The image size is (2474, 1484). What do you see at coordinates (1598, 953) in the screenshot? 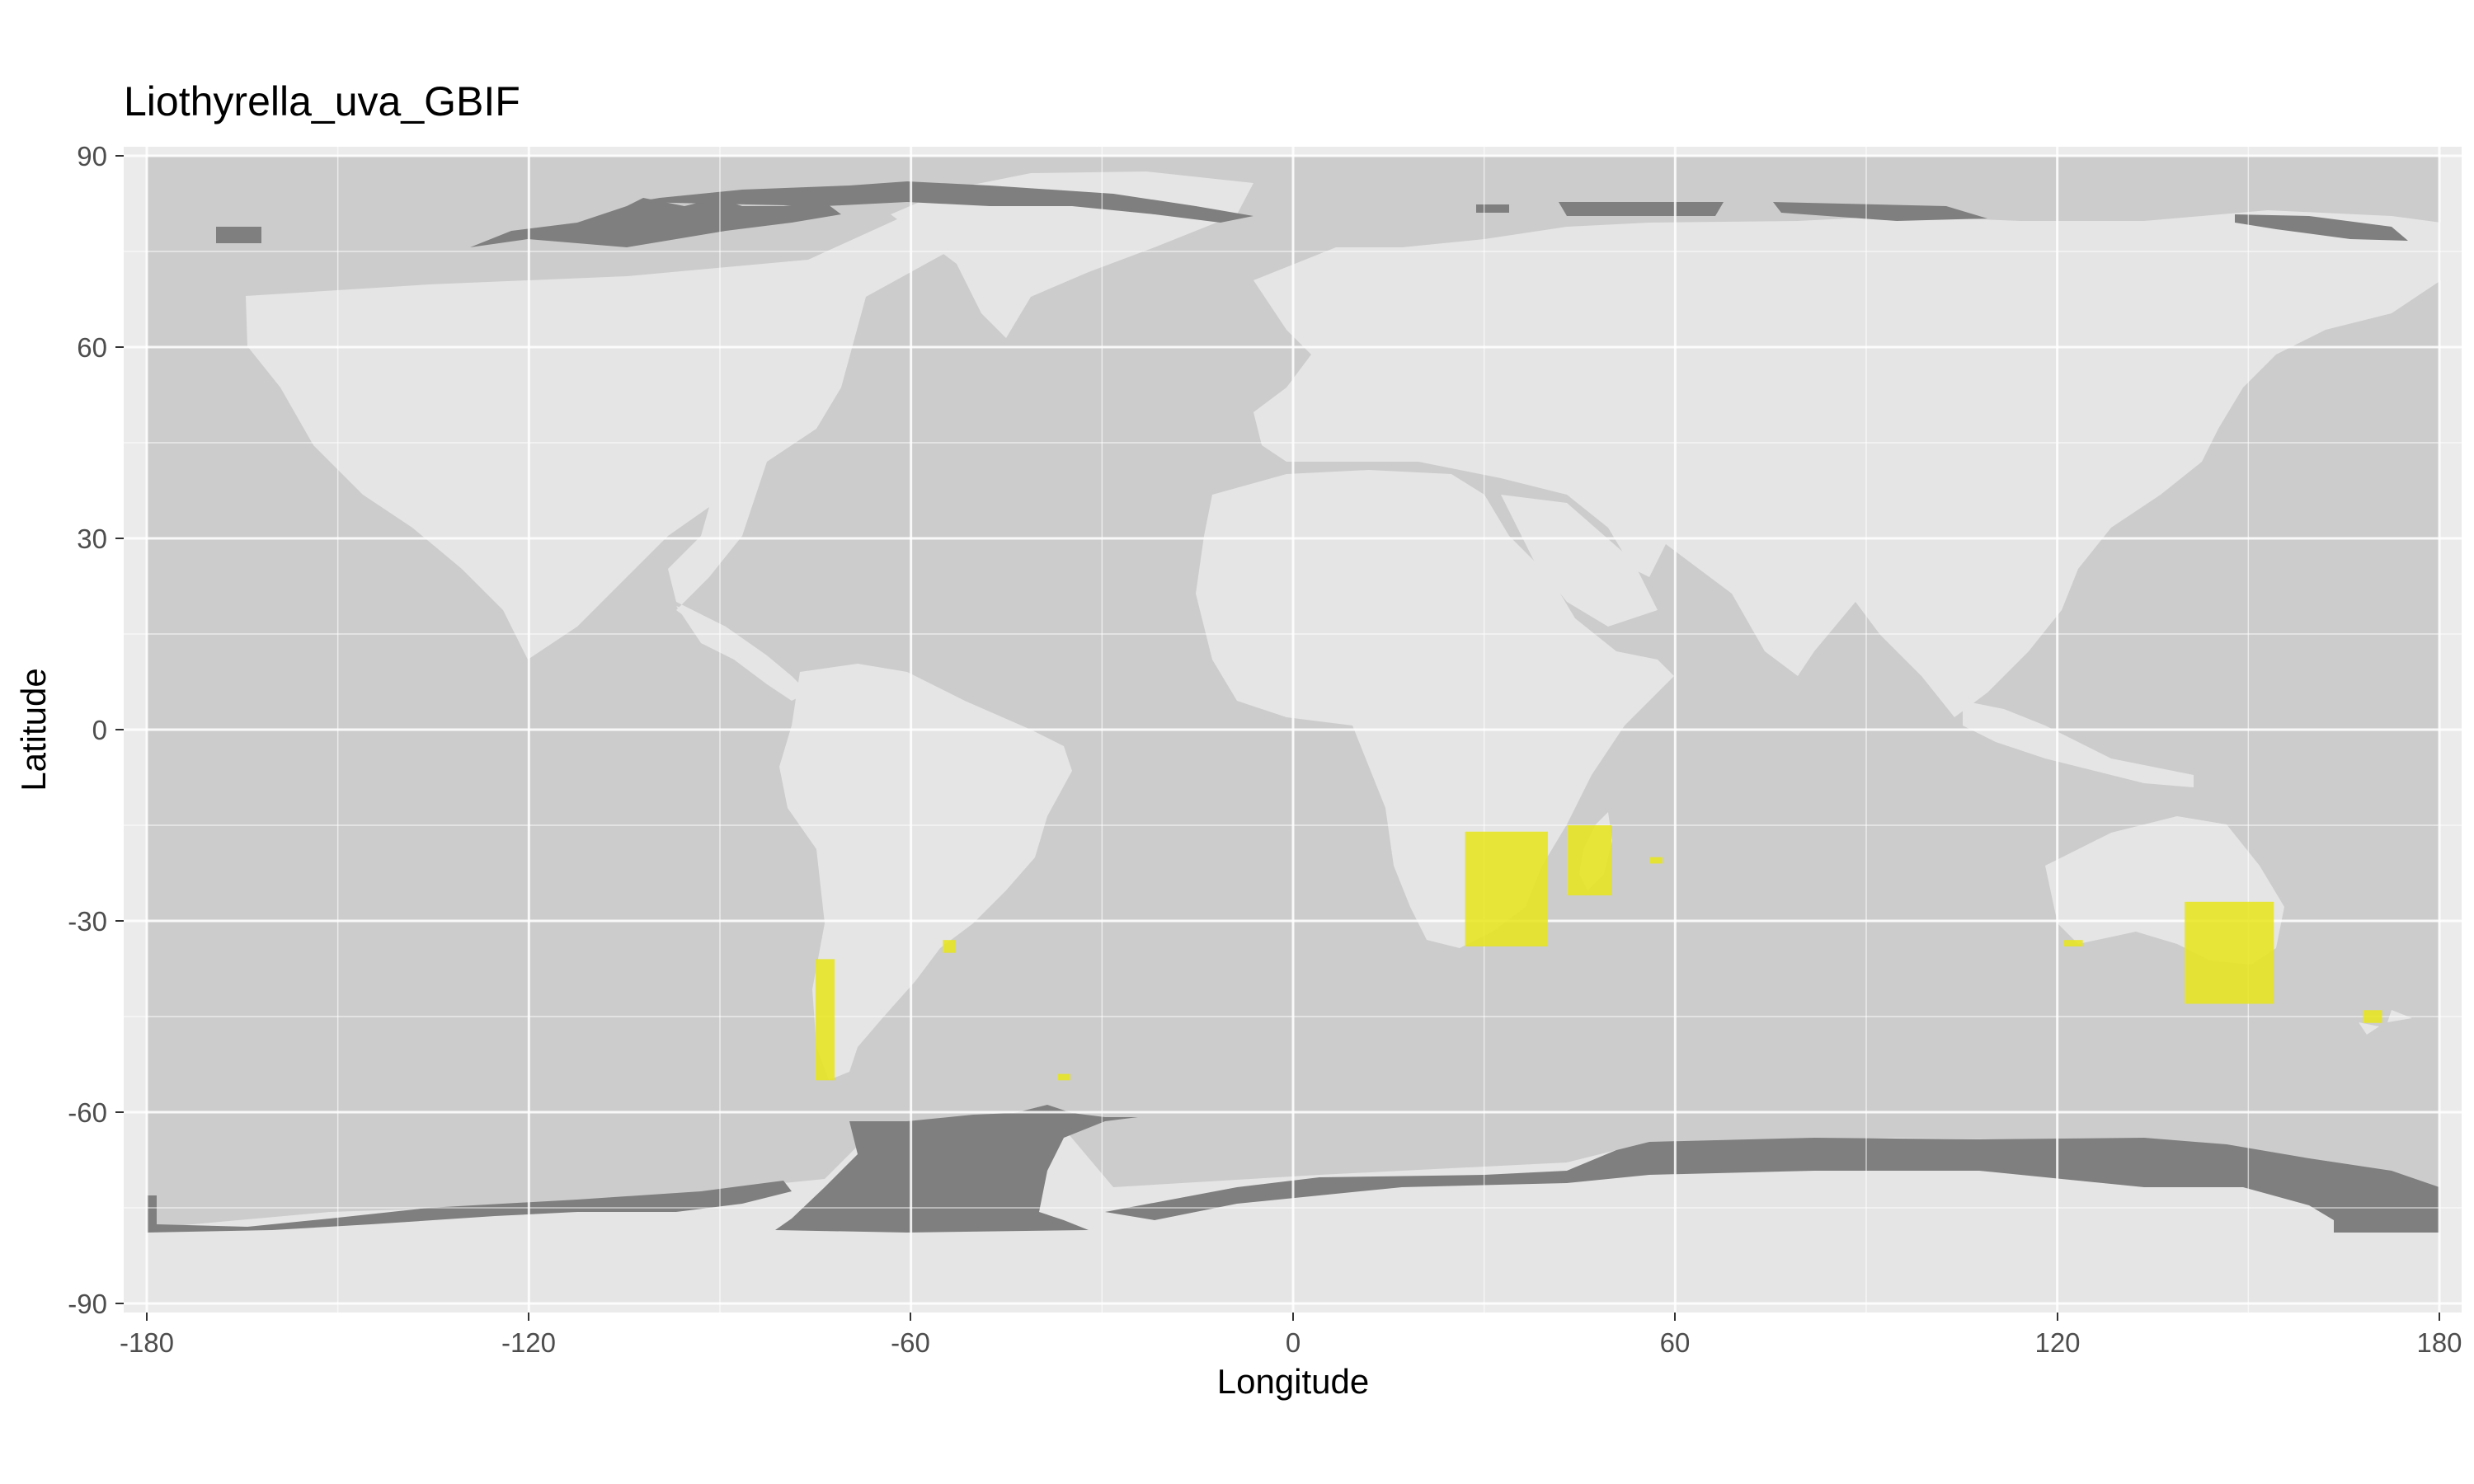
I see `occurrence-layer` at bounding box center [1598, 953].